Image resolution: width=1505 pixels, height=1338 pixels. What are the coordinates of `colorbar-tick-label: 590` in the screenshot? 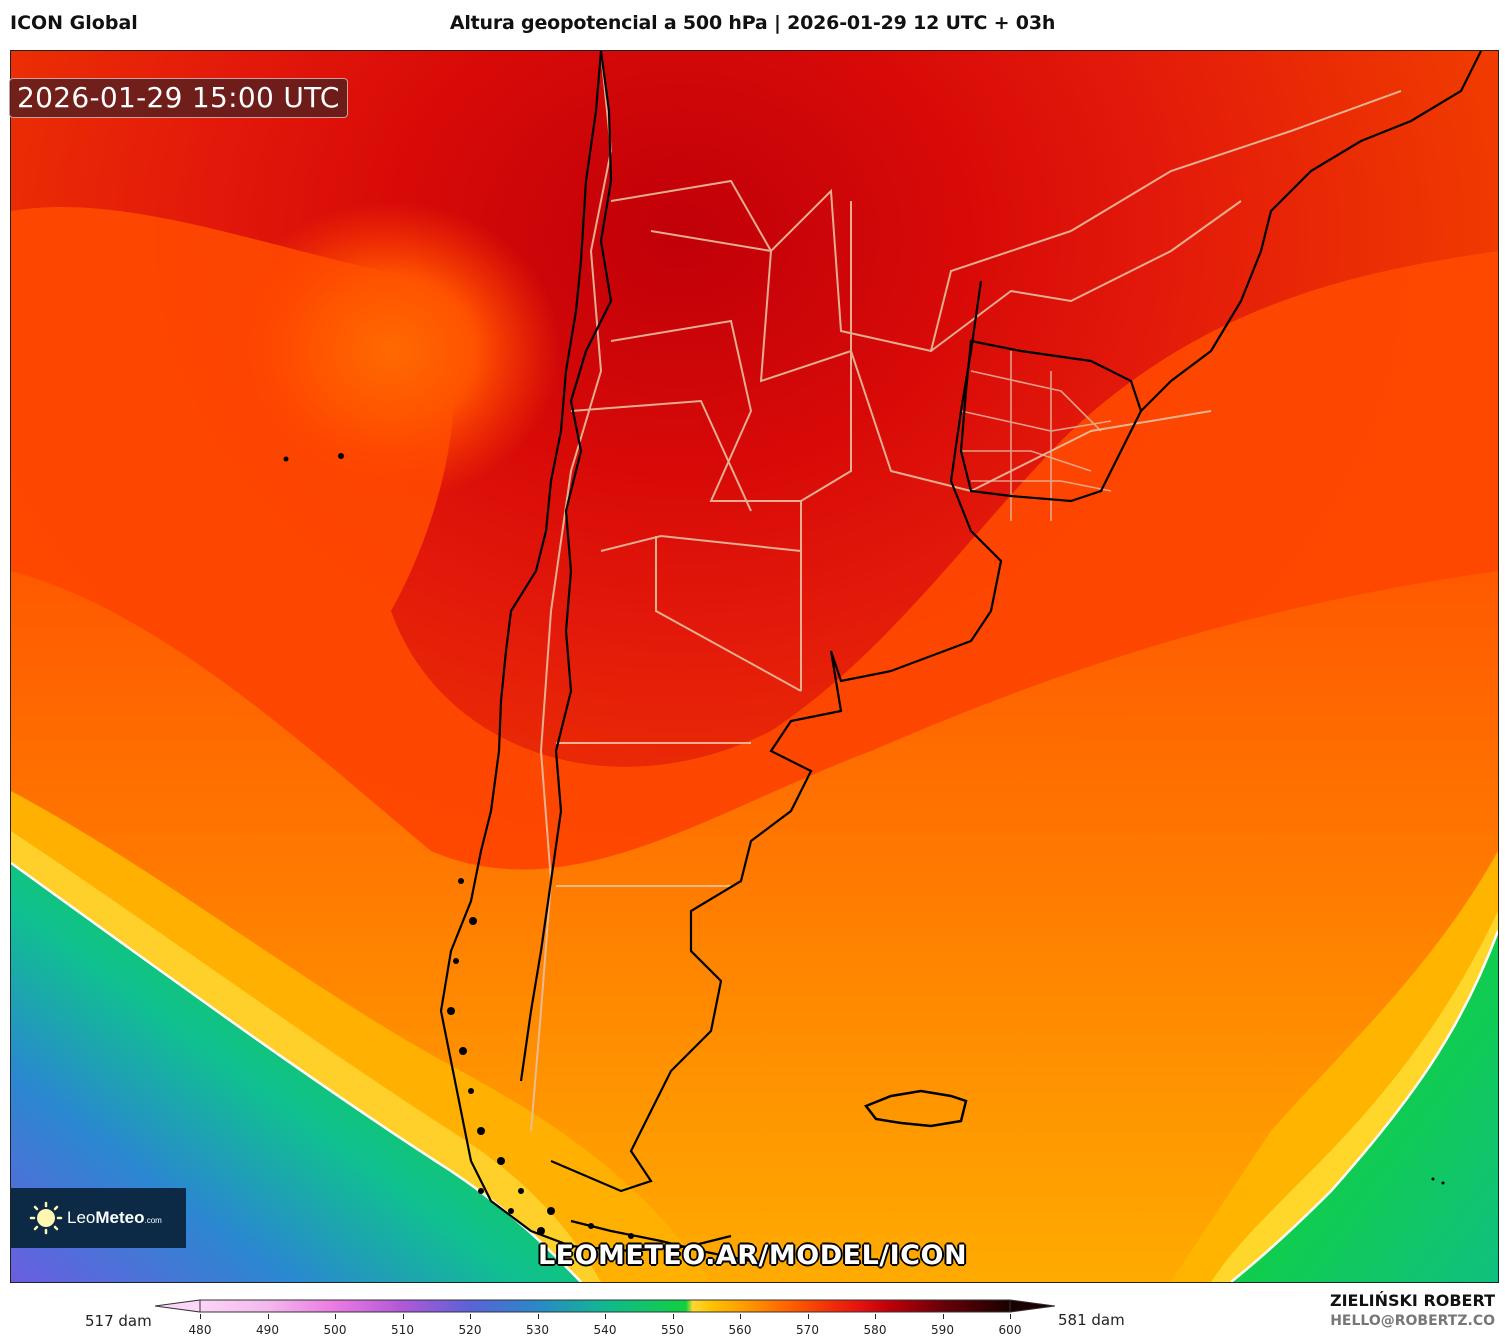 It's located at (942, 1330).